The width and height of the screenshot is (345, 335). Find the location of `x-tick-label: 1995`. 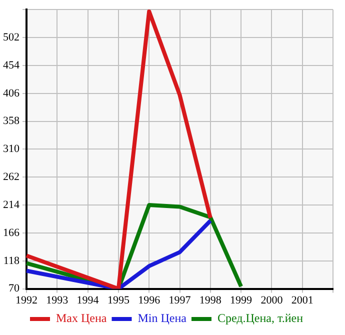

x-tick-label: 1995 is located at coordinates (118, 300).